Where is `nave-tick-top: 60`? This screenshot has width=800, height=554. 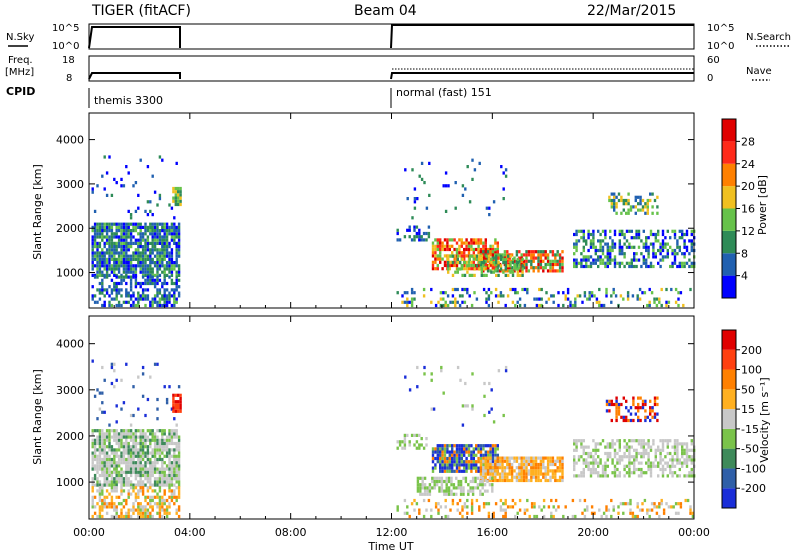 nave-tick-top: 60 is located at coordinates (713, 60).